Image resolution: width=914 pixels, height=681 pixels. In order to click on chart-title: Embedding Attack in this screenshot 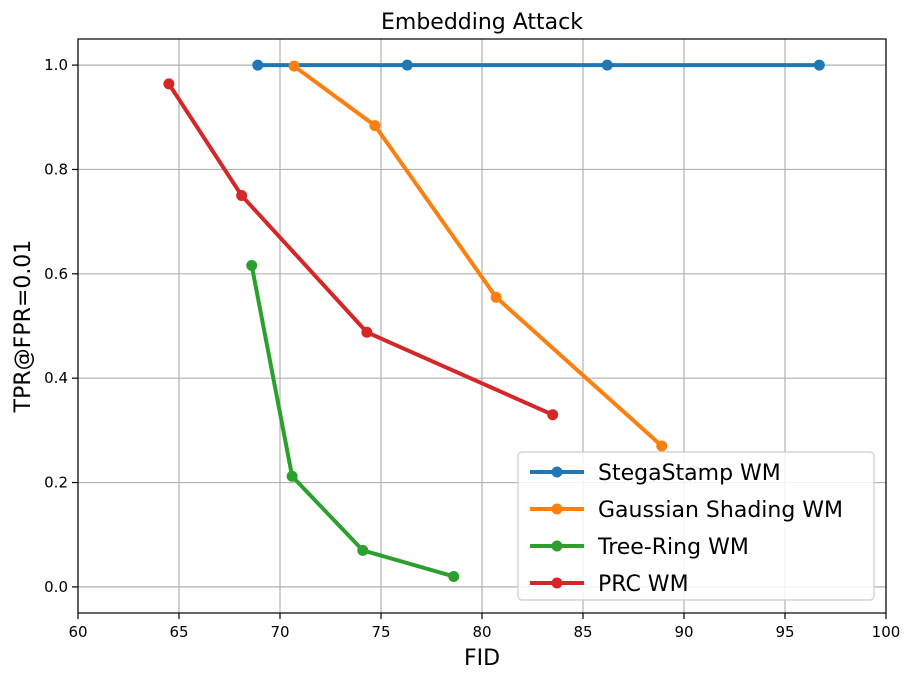, I will do `click(482, 22)`.